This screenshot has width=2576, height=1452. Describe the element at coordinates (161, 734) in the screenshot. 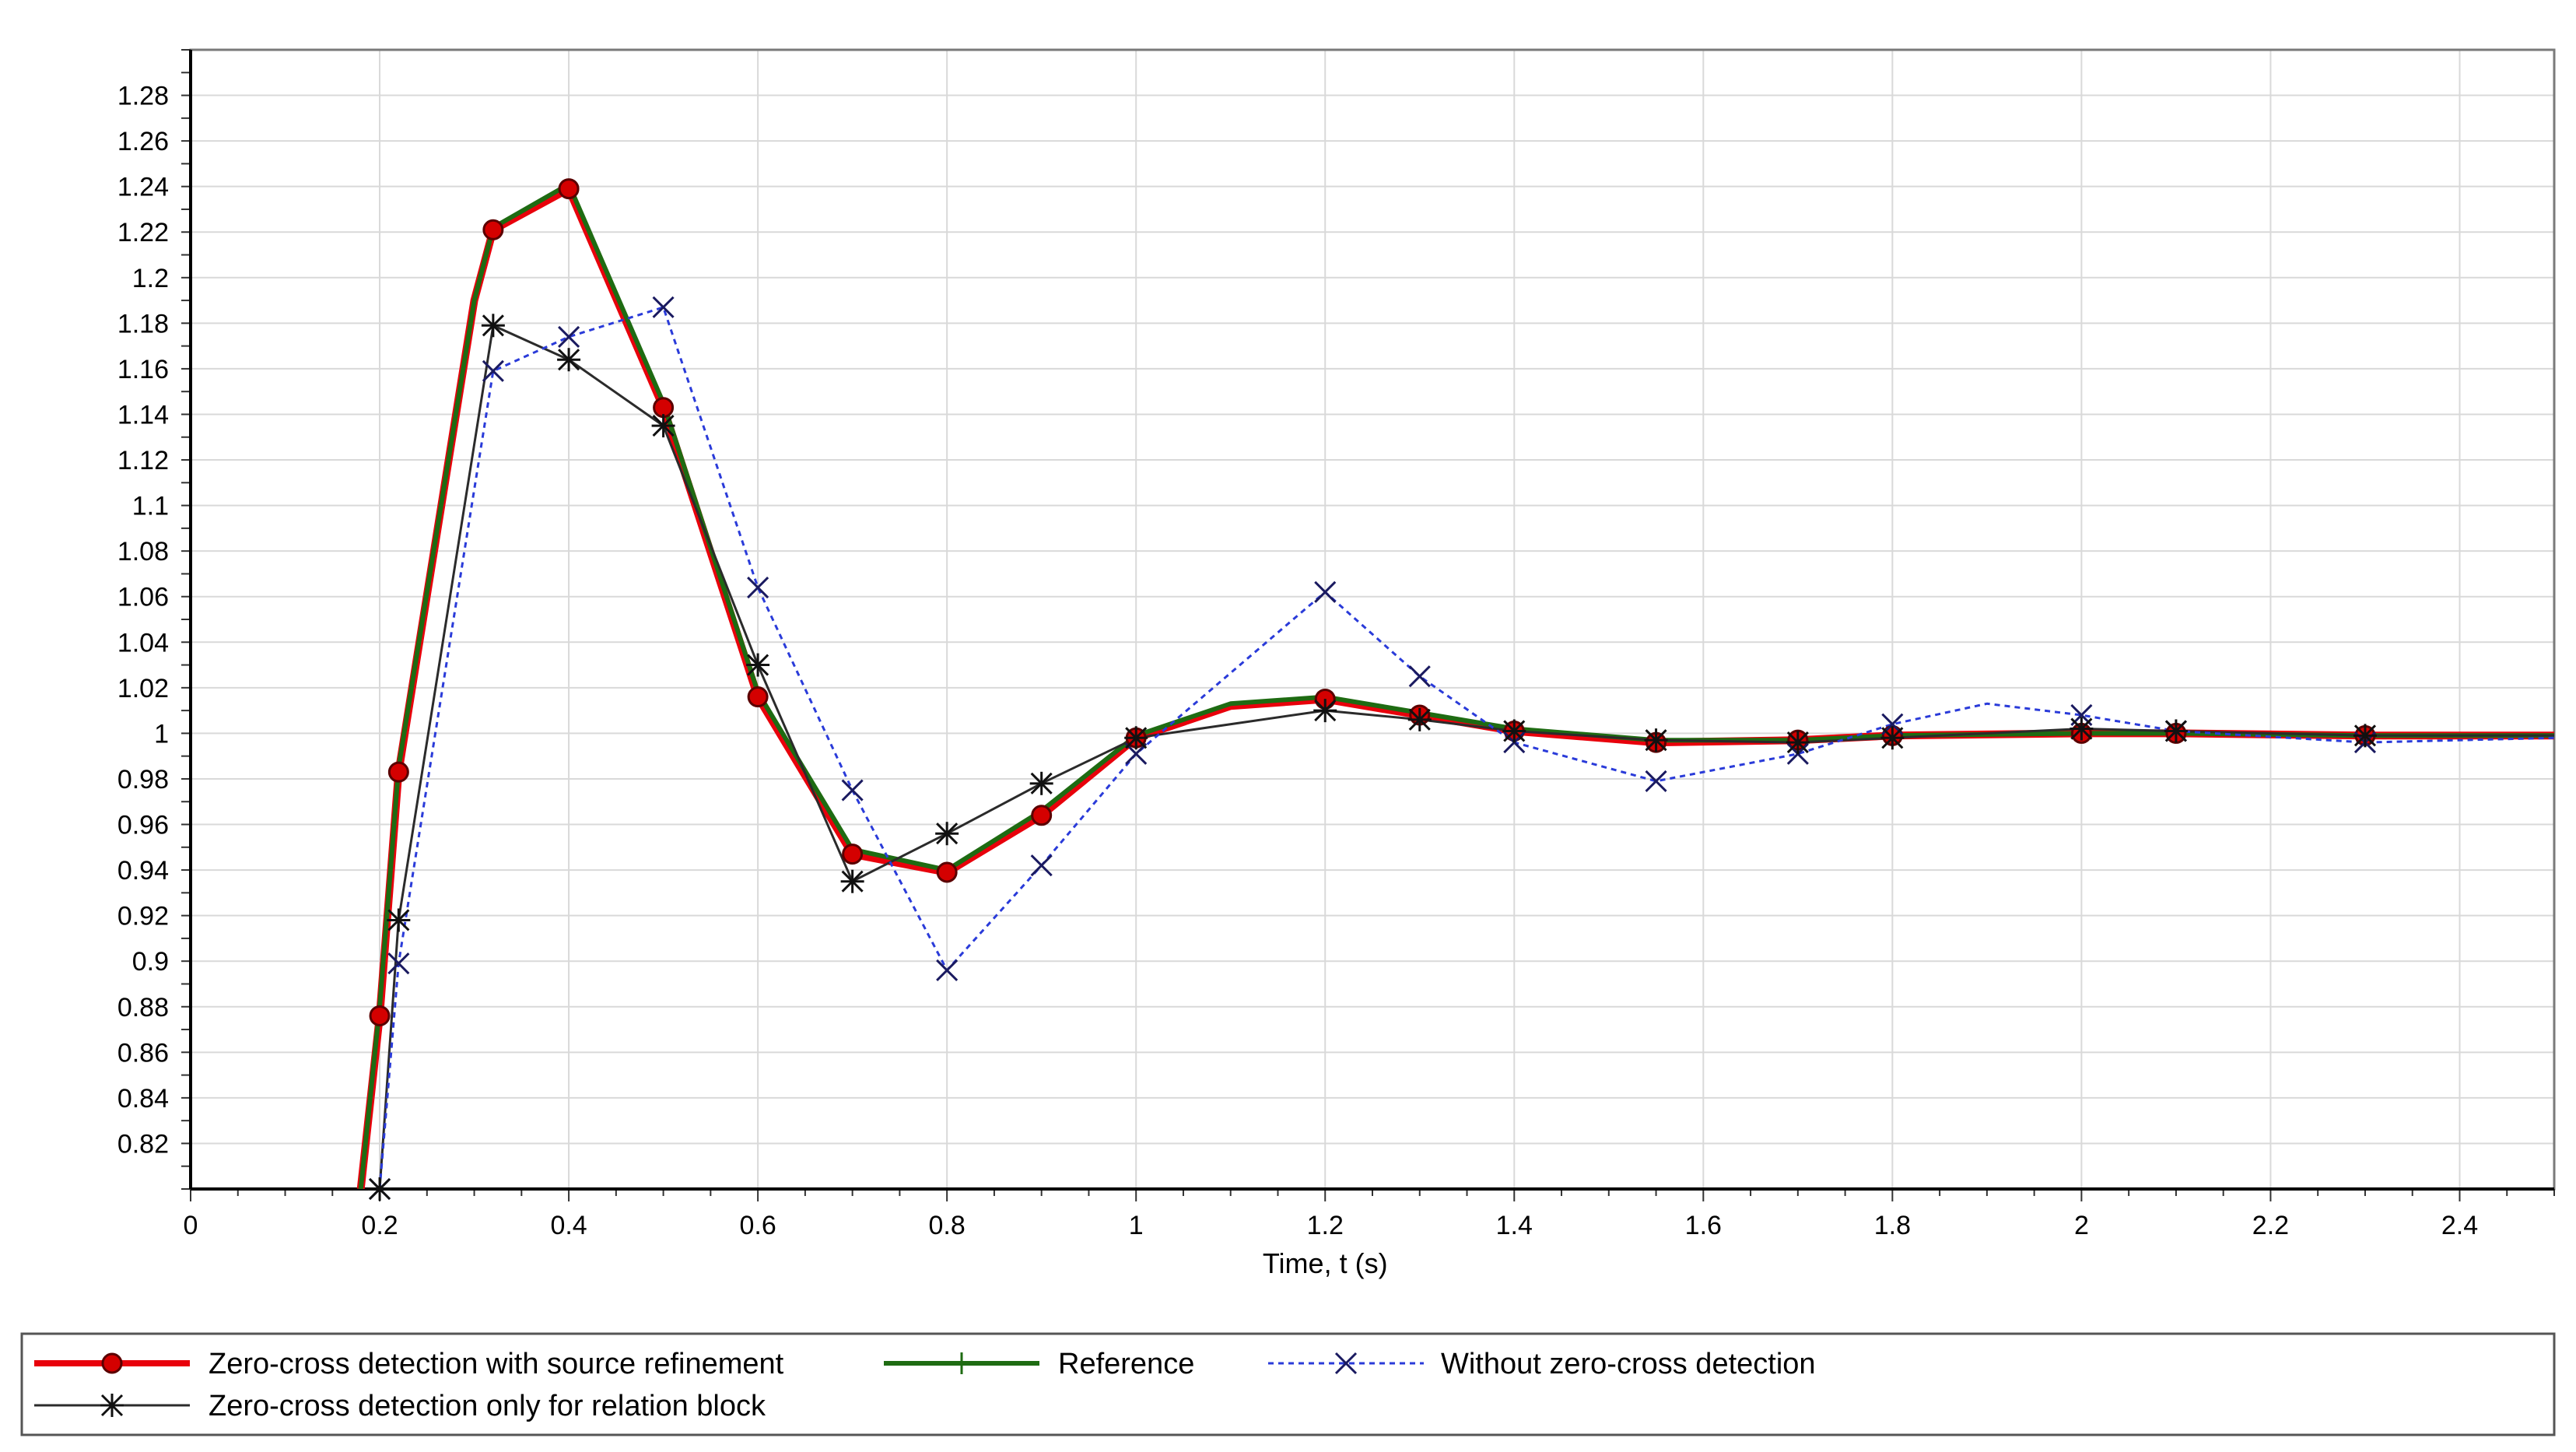

I see `y-tick-label: 1` at that location.